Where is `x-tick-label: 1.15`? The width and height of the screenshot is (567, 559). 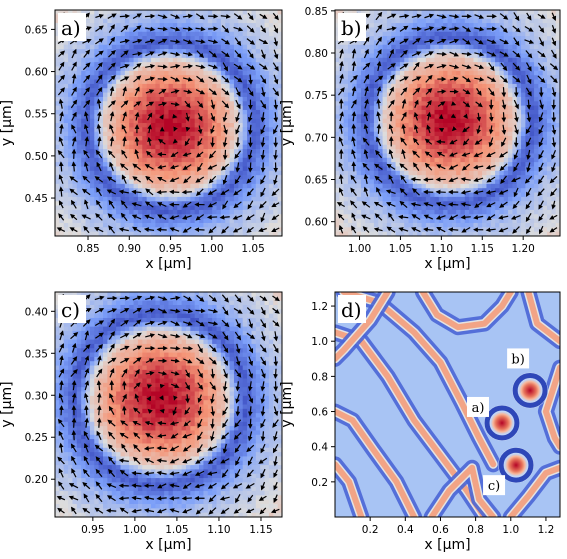 x-tick-label: 1.15 is located at coordinates (482, 249).